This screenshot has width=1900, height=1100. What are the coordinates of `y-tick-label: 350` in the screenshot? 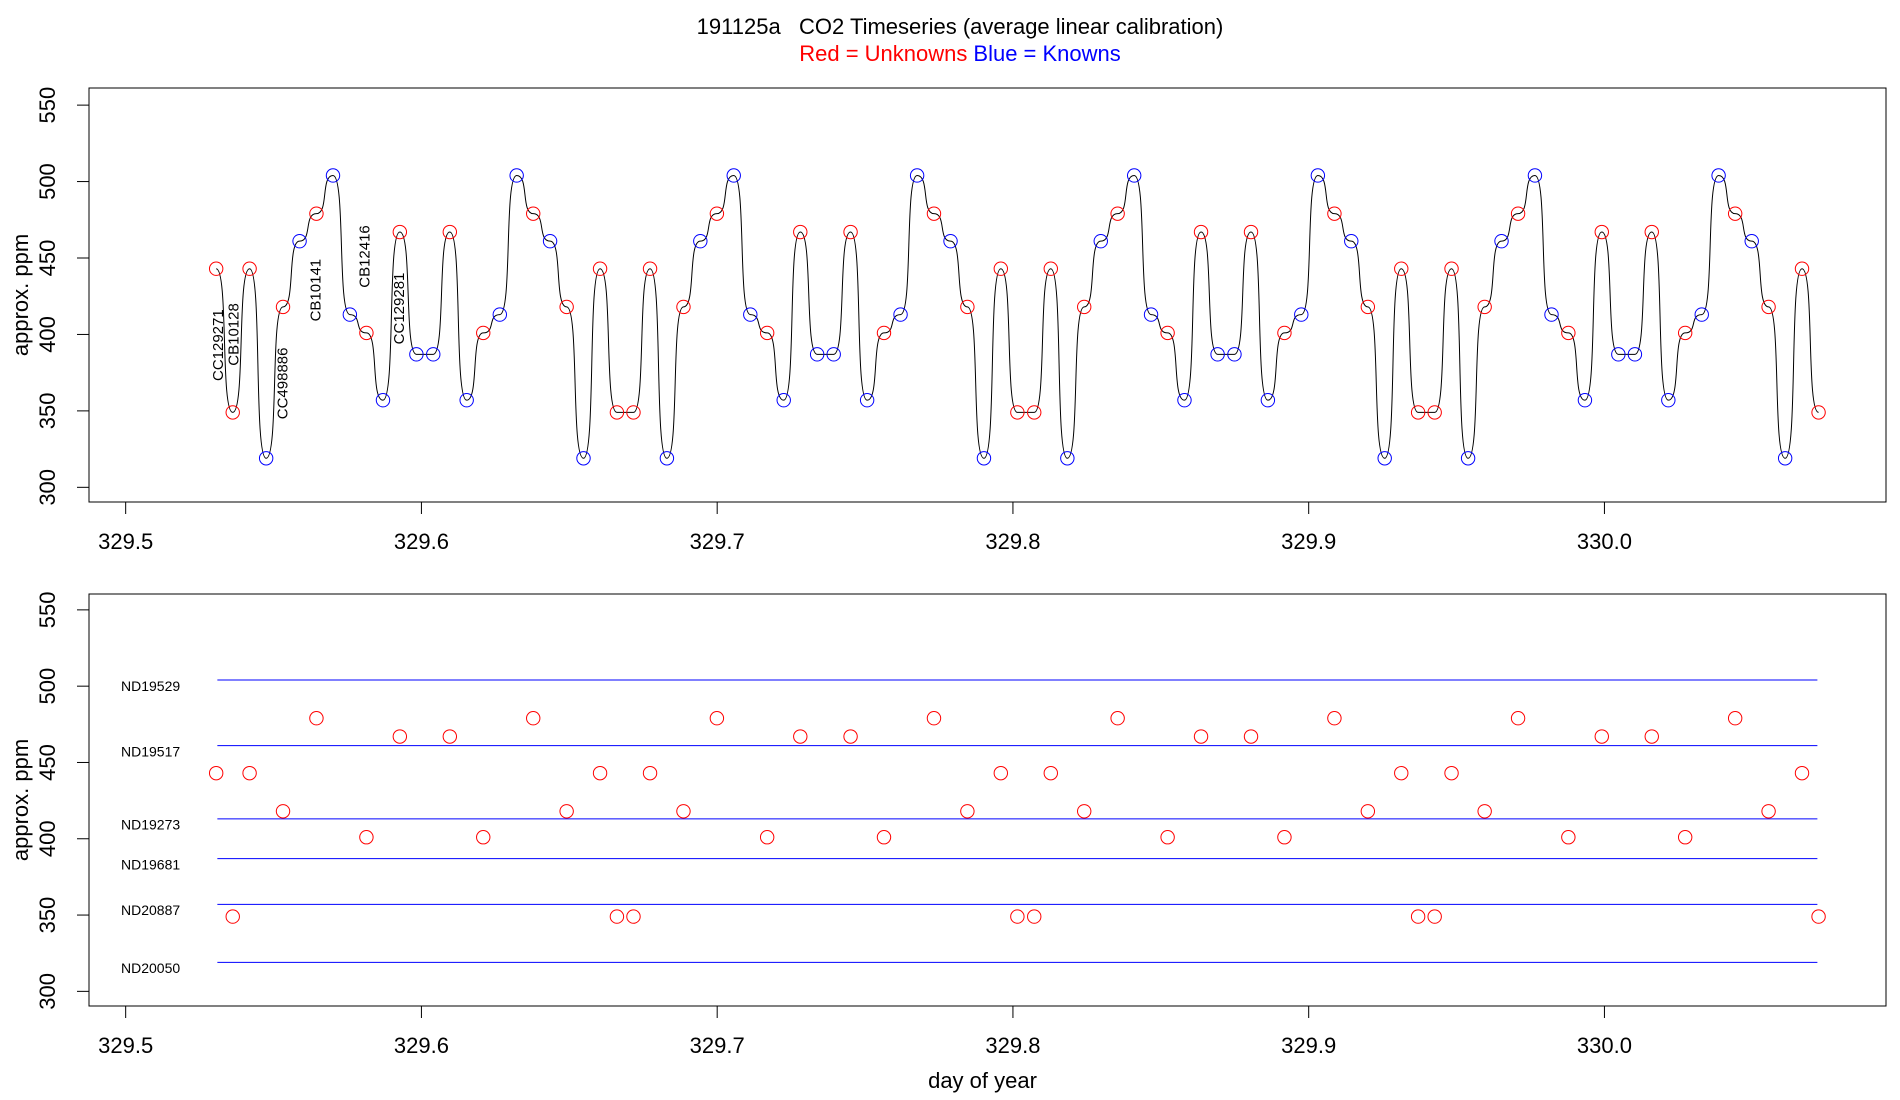 It's located at (47, 411).